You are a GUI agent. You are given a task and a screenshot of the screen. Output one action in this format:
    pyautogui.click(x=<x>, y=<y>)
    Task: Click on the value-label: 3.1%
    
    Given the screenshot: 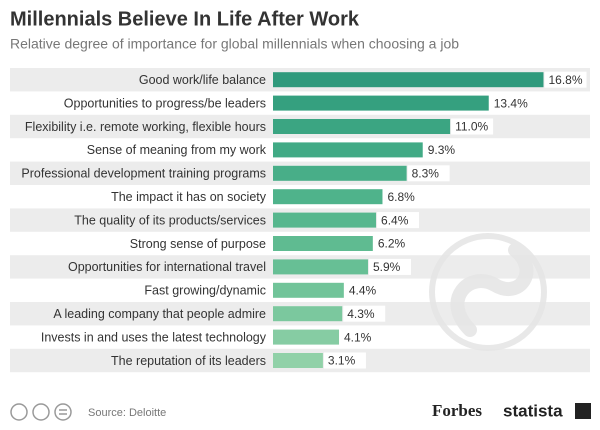 What is the action you would take?
    pyautogui.click(x=342, y=361)
    